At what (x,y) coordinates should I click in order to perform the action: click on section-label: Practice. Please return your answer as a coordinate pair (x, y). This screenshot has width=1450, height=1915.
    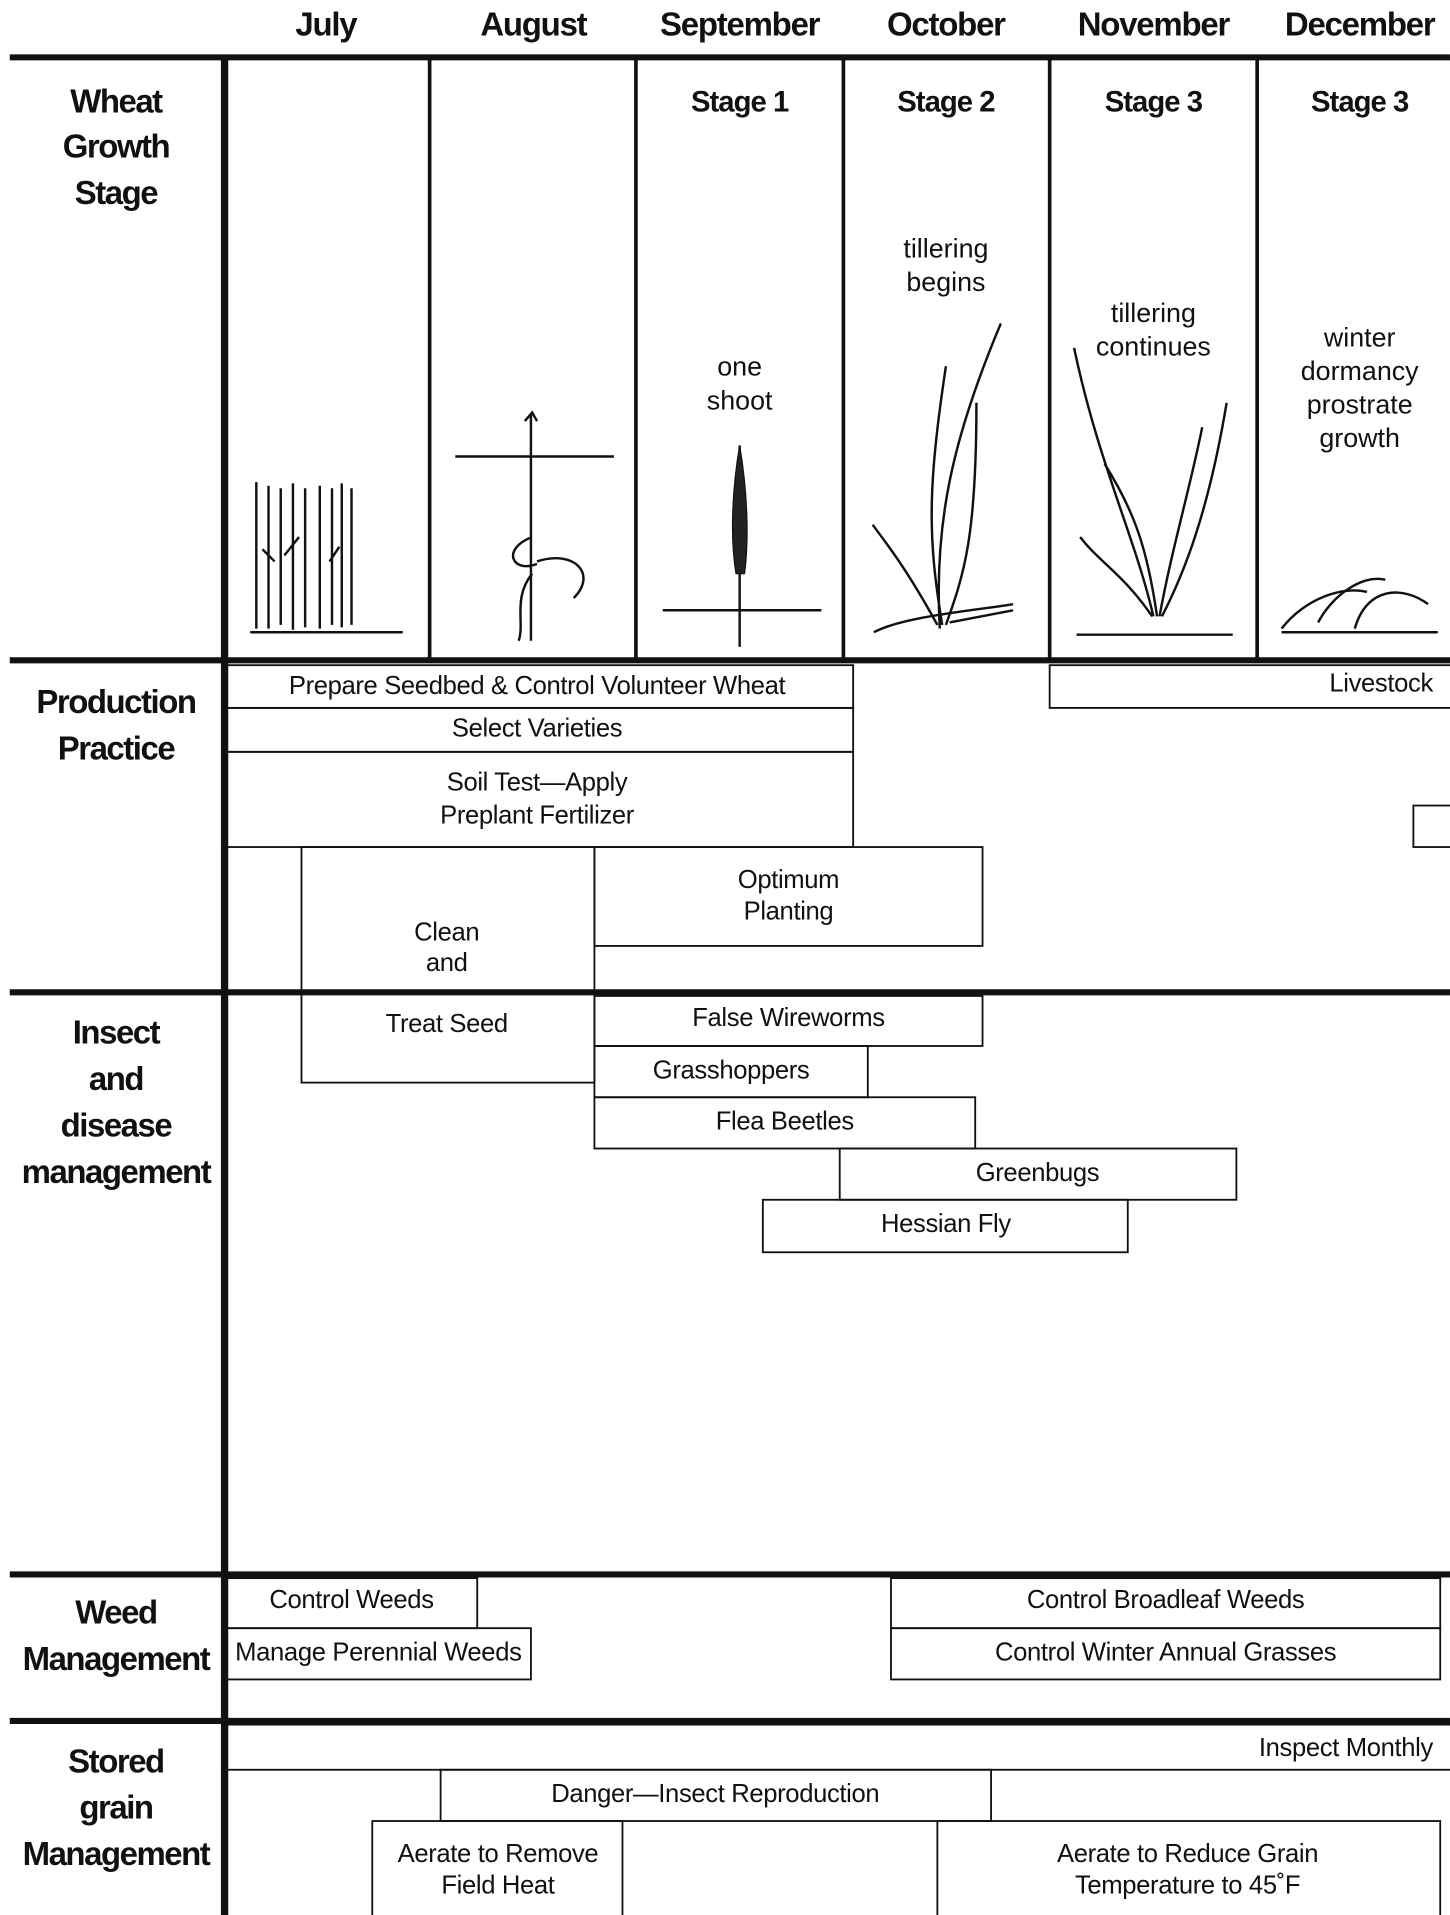
    Looking at the image, I should click on (117, 747).